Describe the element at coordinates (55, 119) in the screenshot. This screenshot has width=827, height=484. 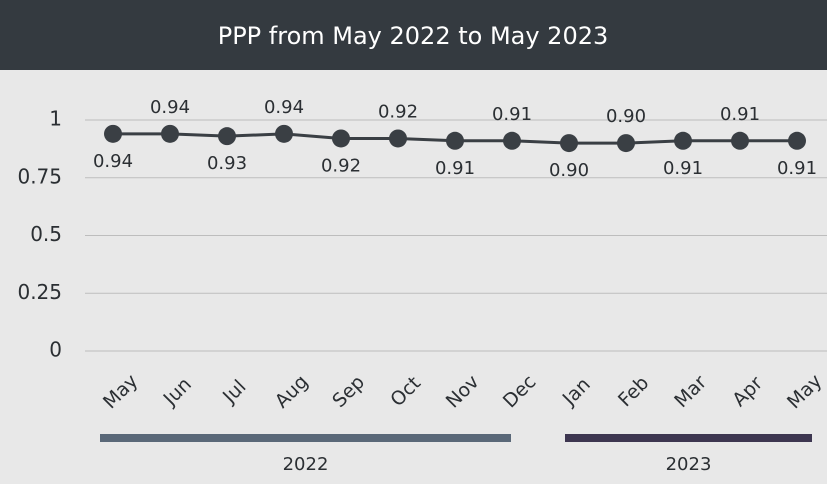
I see `y-tick-label: 1` at that location.